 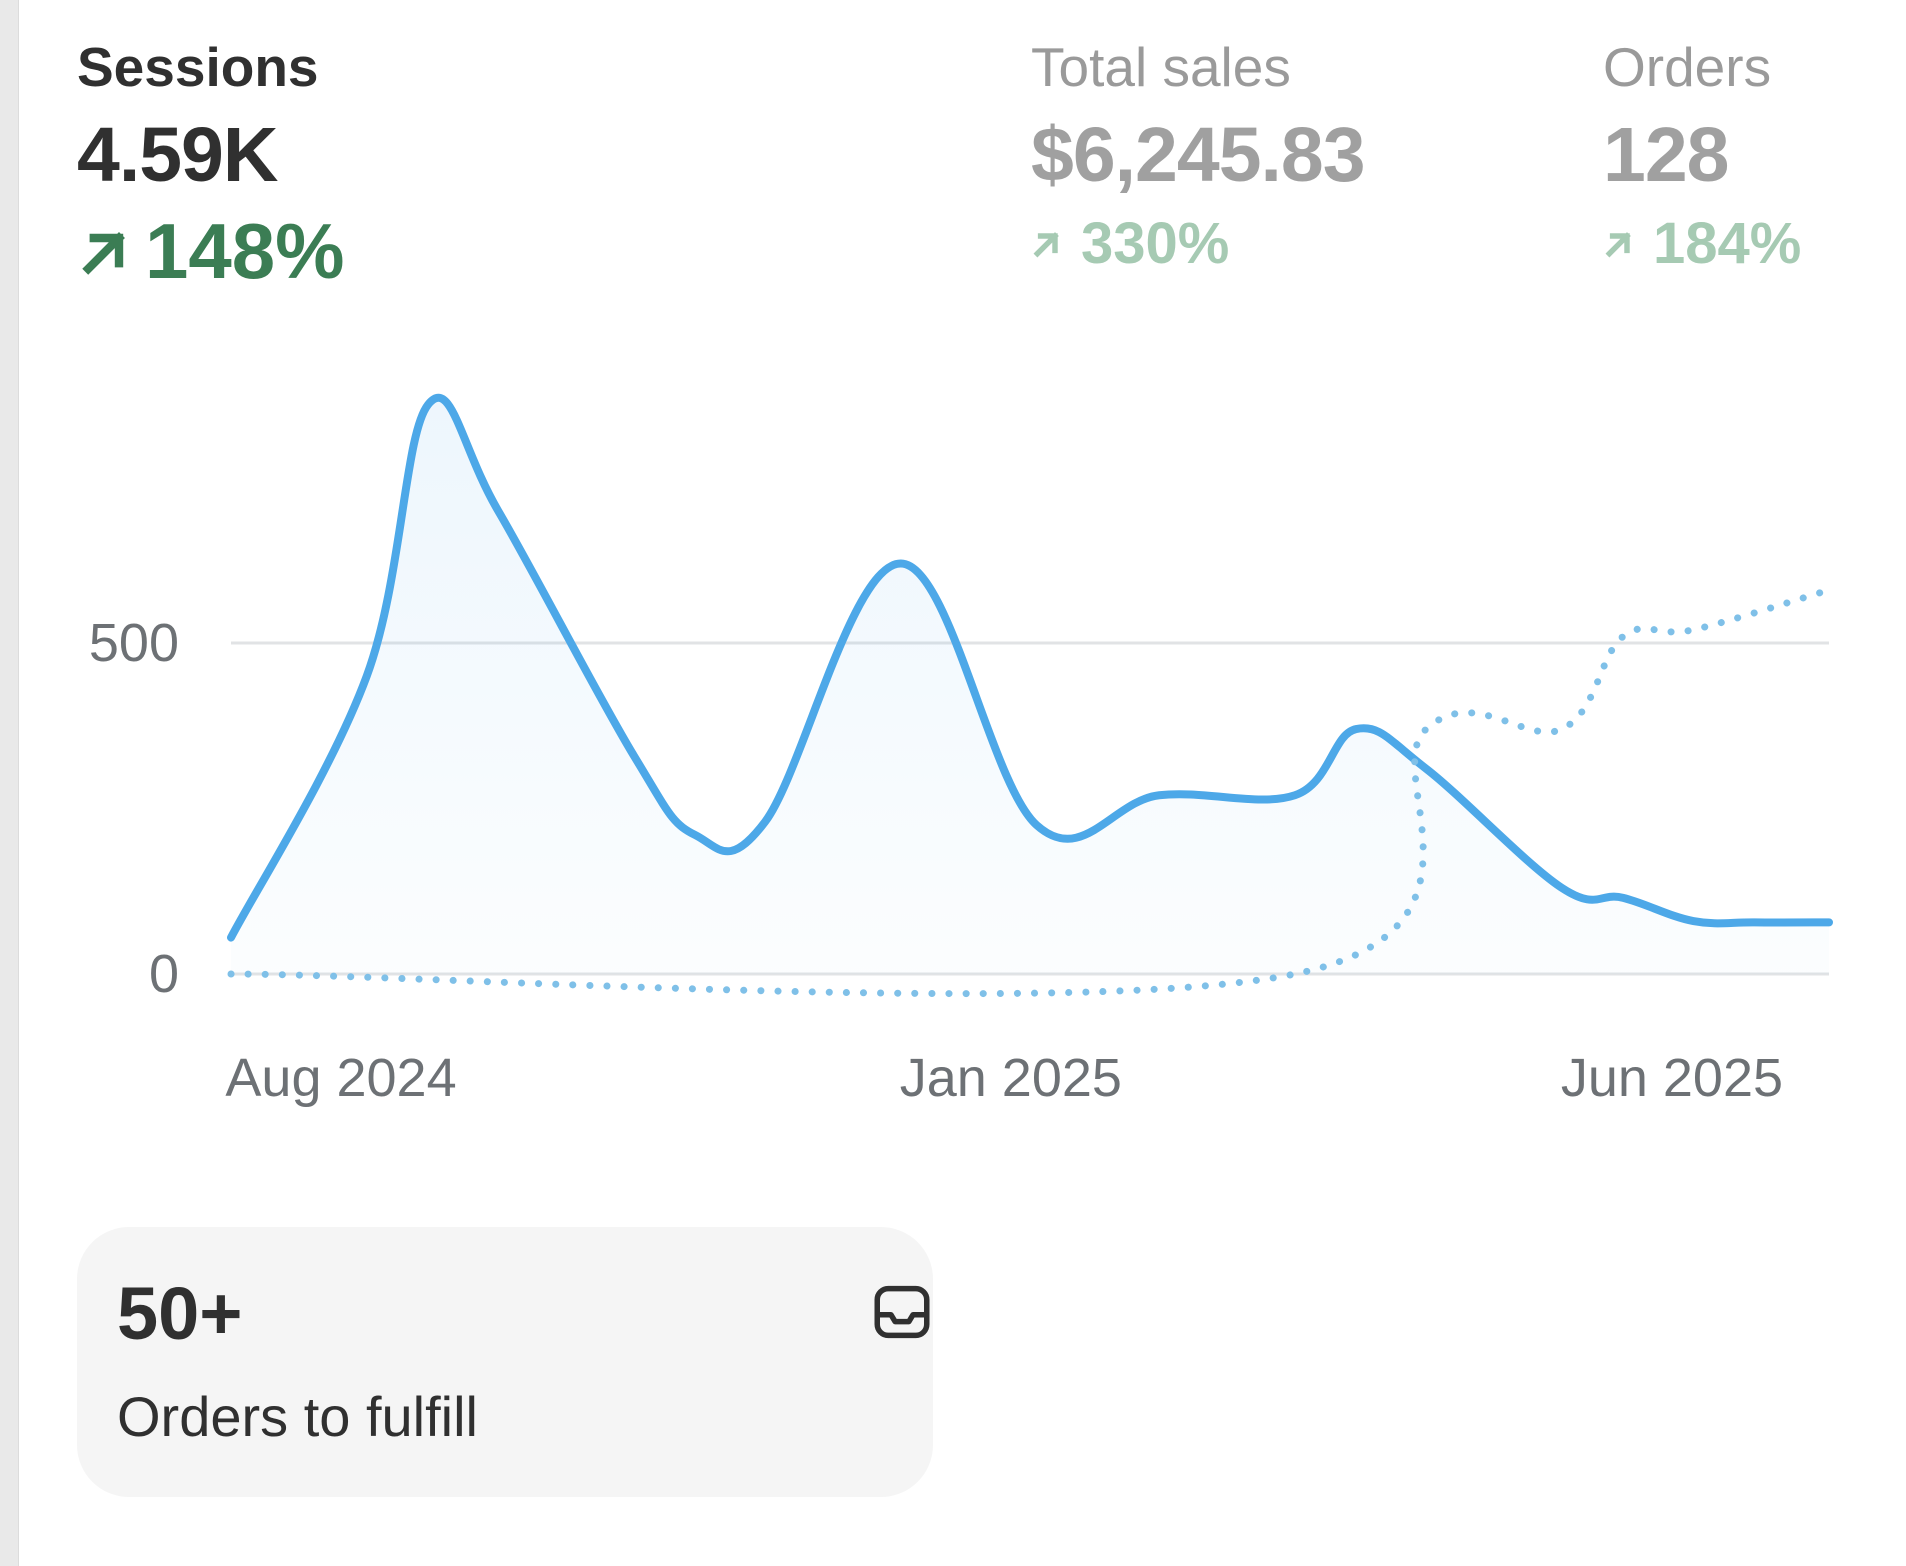 I want to click on metric-value: 4.59K, so click(x=177, y=155).